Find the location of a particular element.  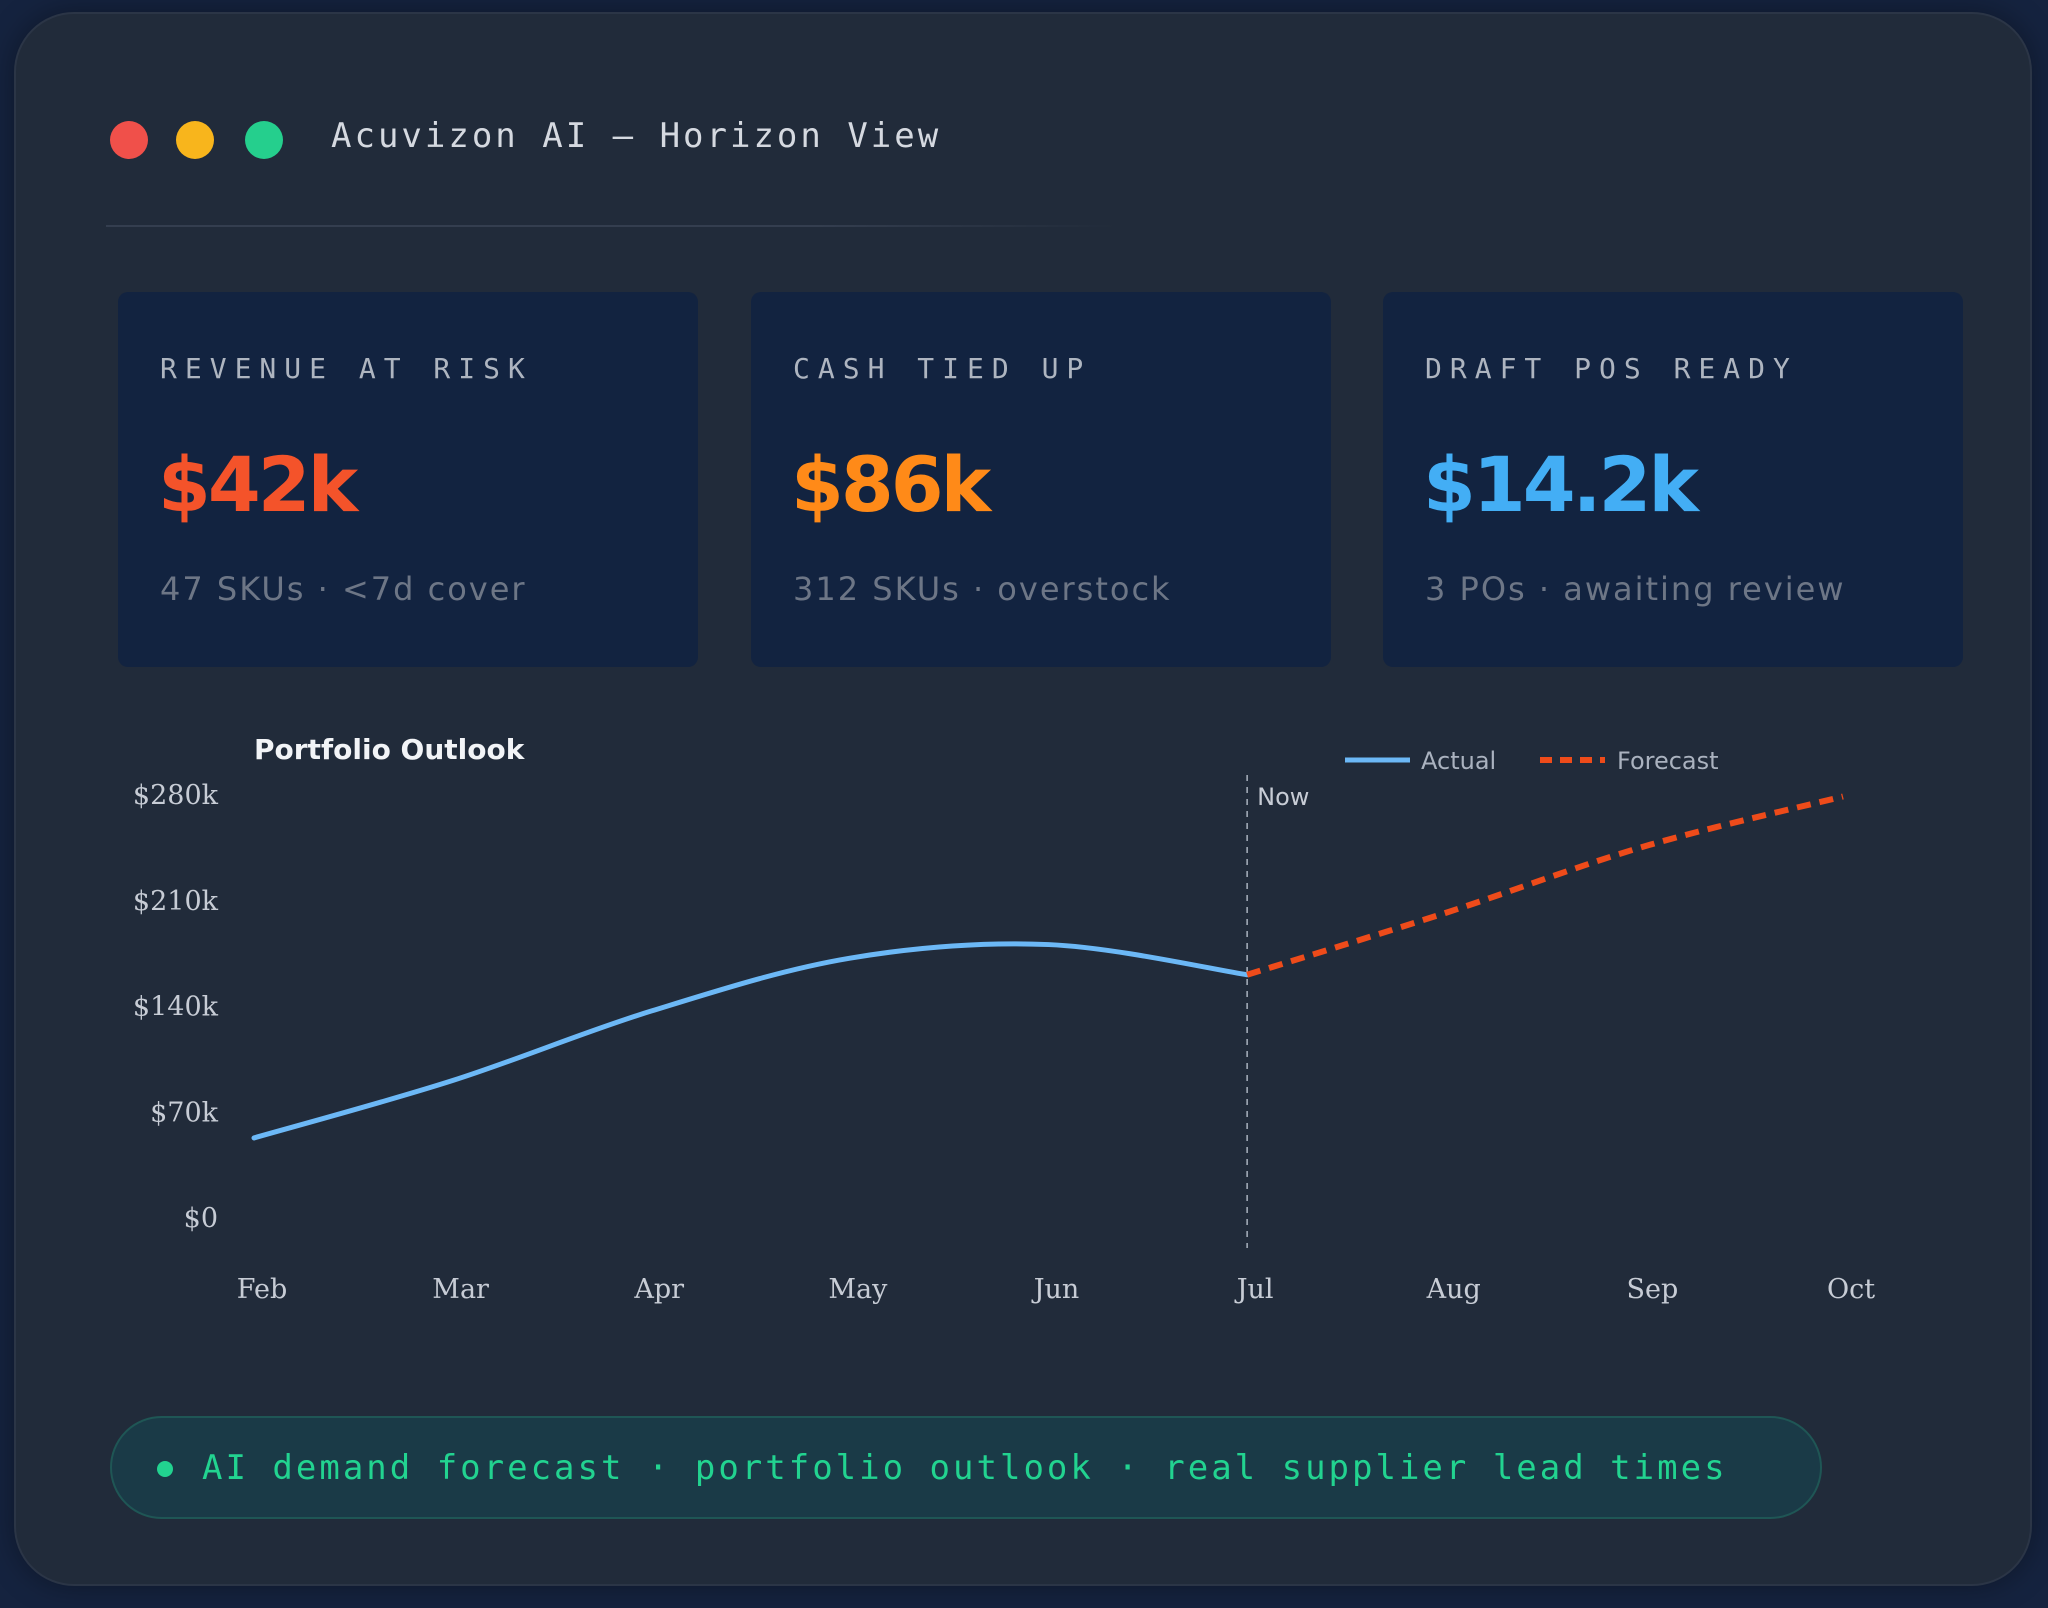

y-axis: $0 $70k $140k $210k $280k is located at coordinates (176, 1007).